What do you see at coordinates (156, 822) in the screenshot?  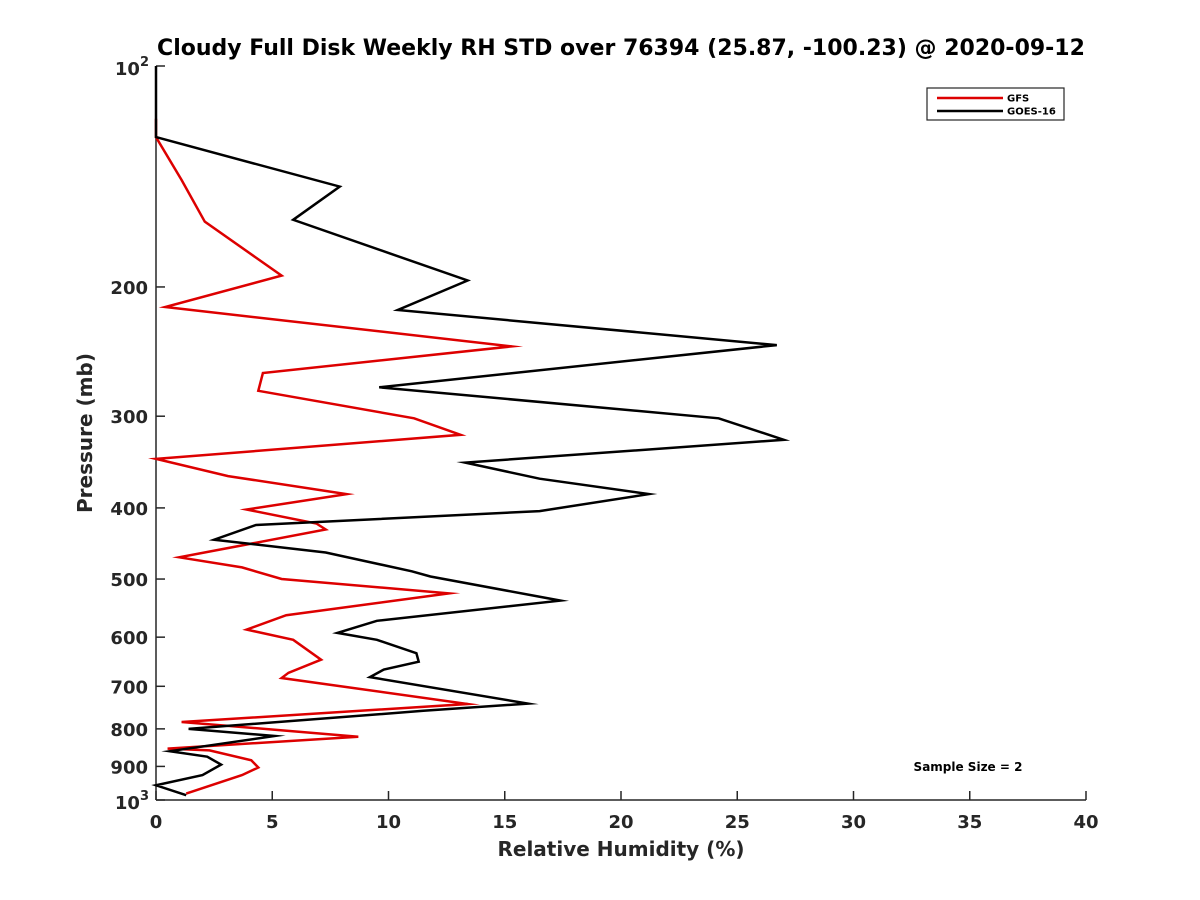 I see `x-tick-label-0: 0` at bounding box center [156, 822].